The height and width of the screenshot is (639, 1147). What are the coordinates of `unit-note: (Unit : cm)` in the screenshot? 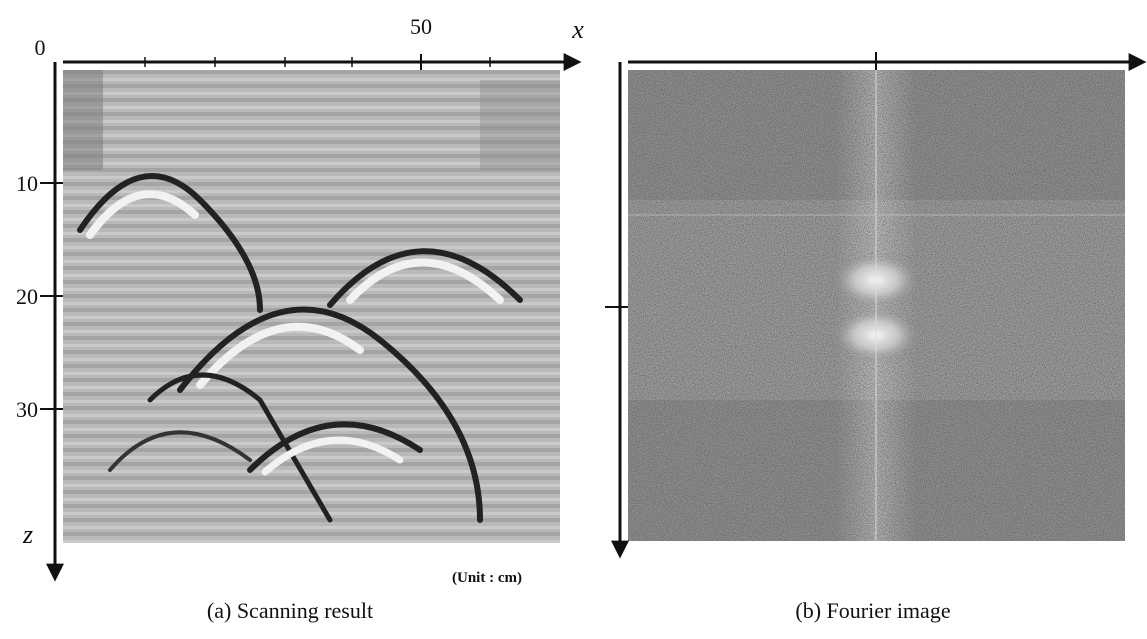 It's located at (487, 578).